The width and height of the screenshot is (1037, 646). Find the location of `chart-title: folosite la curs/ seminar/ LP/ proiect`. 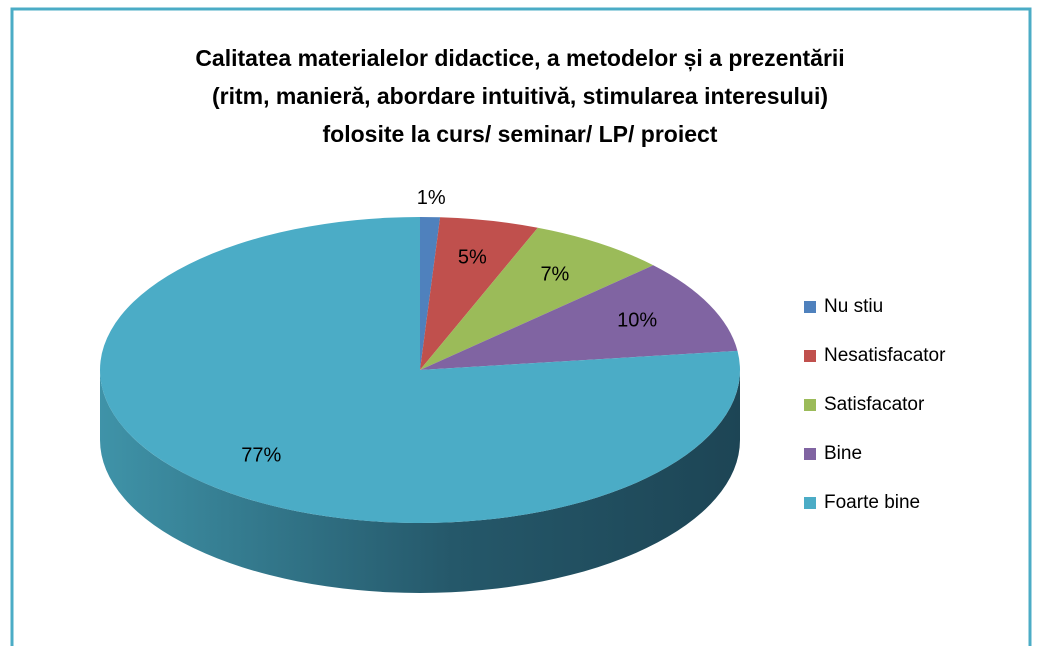

chart-title: folosite la curs/ seminar/ LP/ proiect is located at coordinates (520, 134).